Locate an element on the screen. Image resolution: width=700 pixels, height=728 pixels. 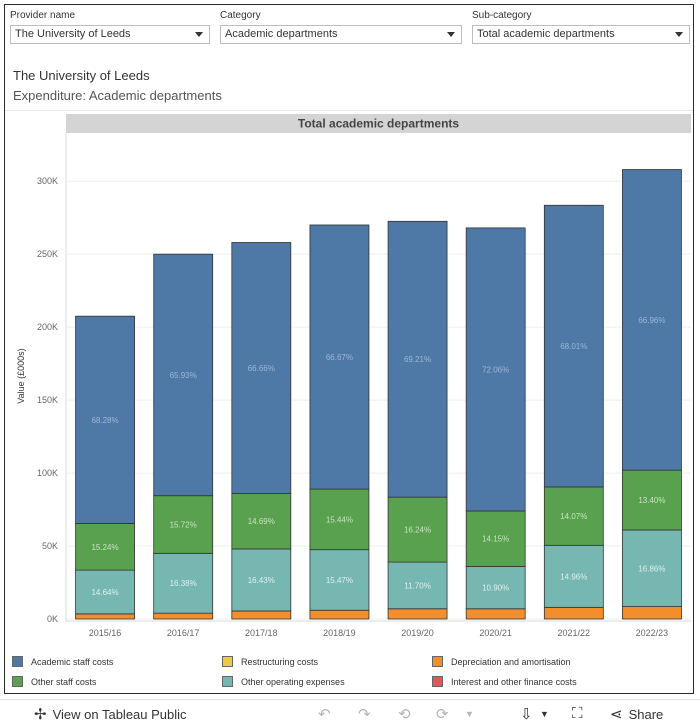
chart-title: The University of Leeds is located at coordinates (81, 75).